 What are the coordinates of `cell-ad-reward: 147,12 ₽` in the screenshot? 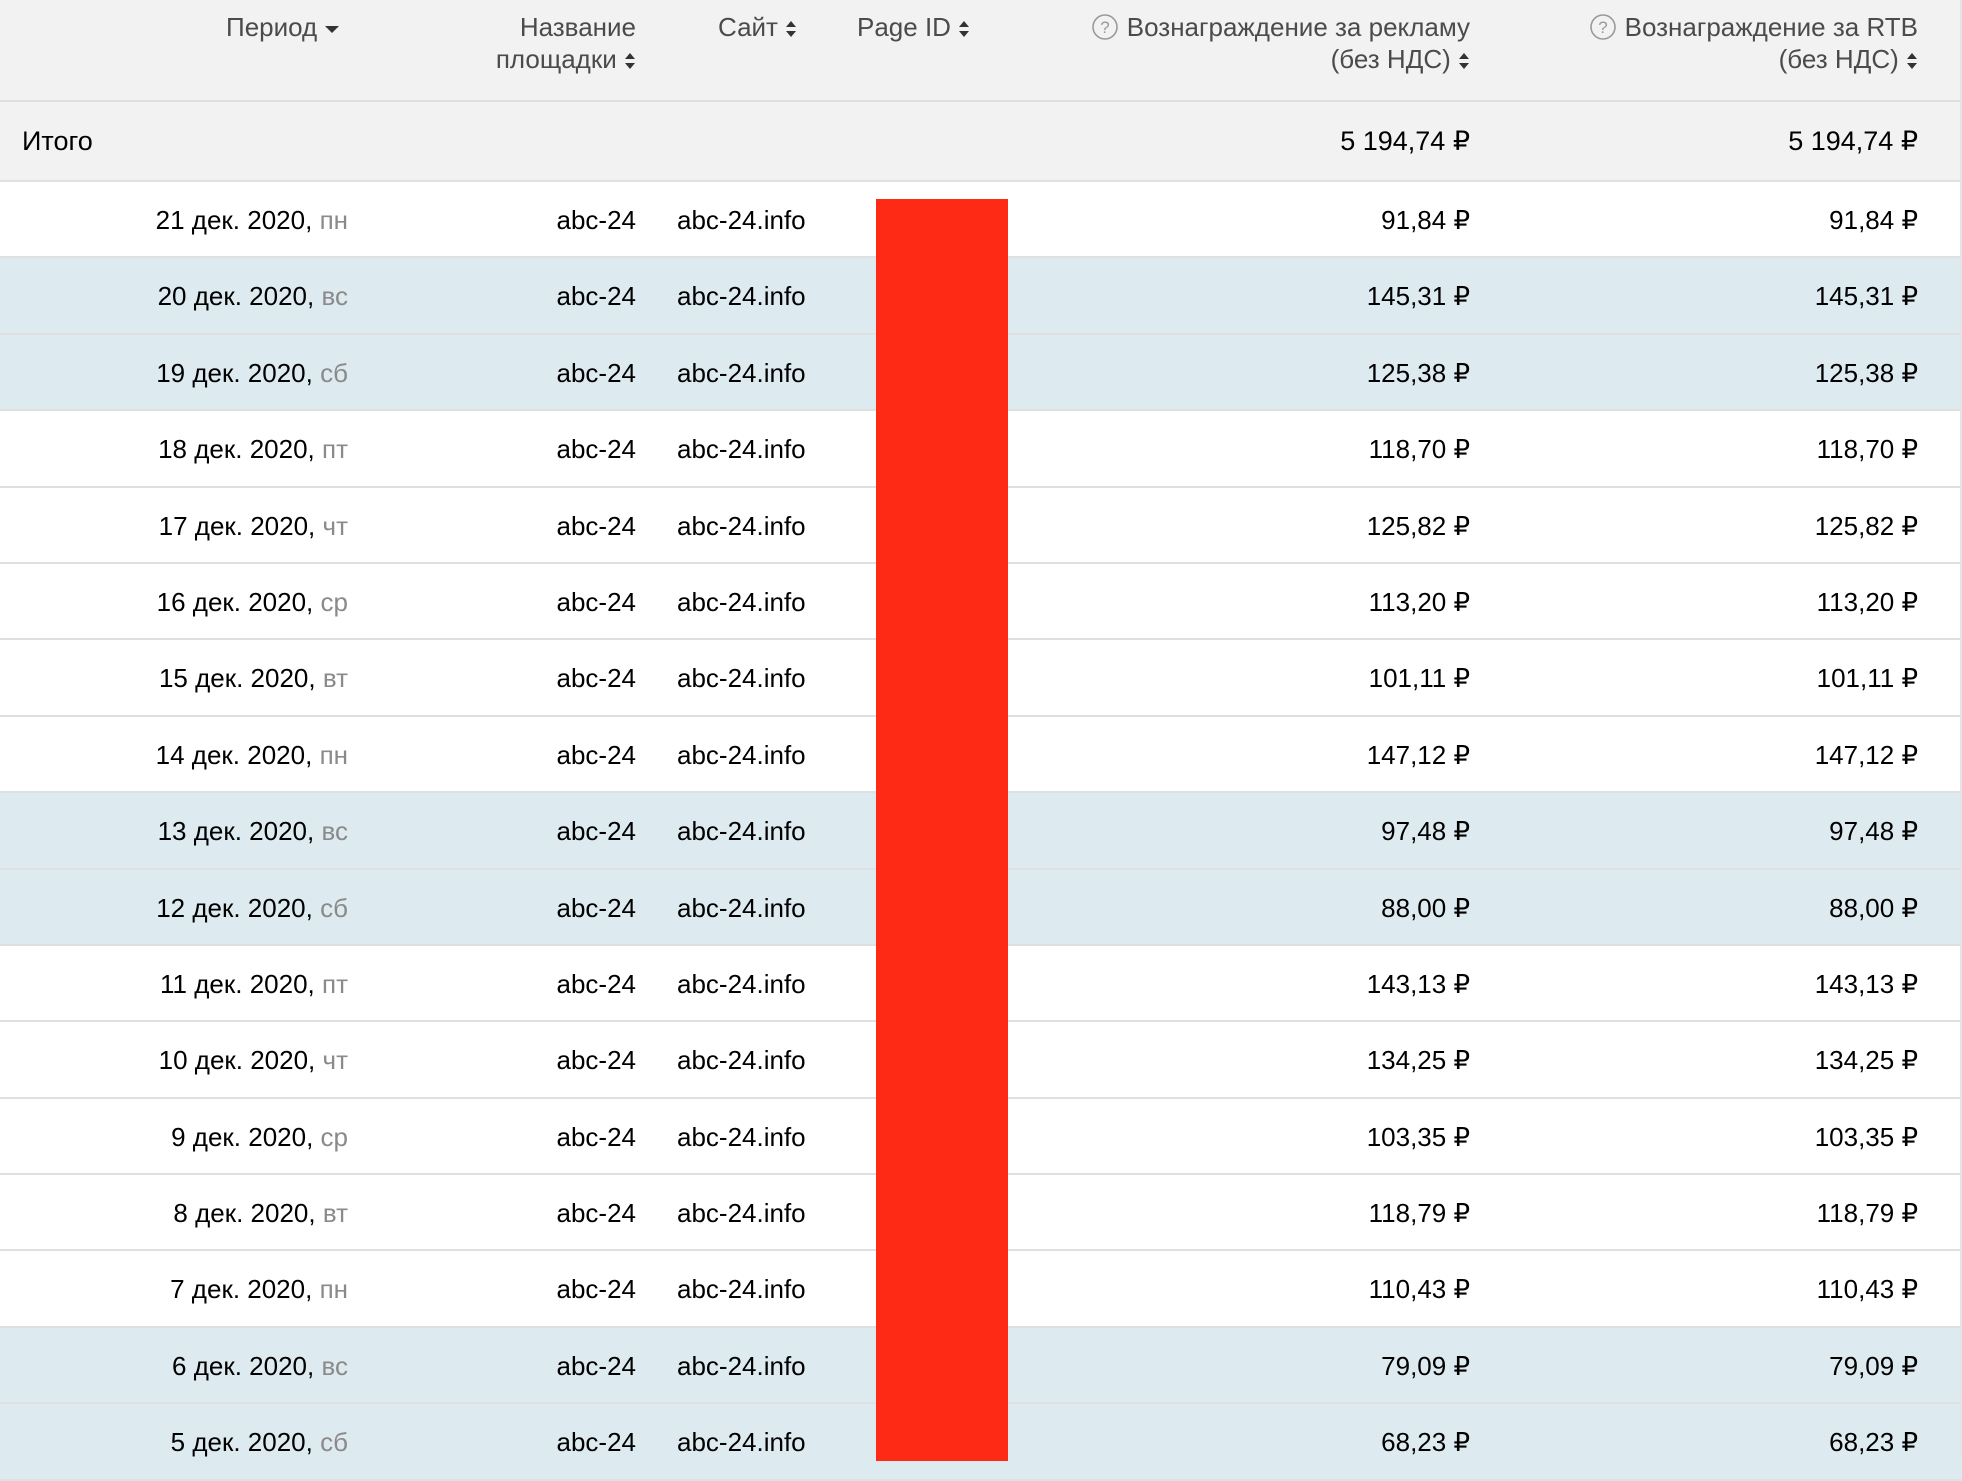 It's located at (1418, 754).